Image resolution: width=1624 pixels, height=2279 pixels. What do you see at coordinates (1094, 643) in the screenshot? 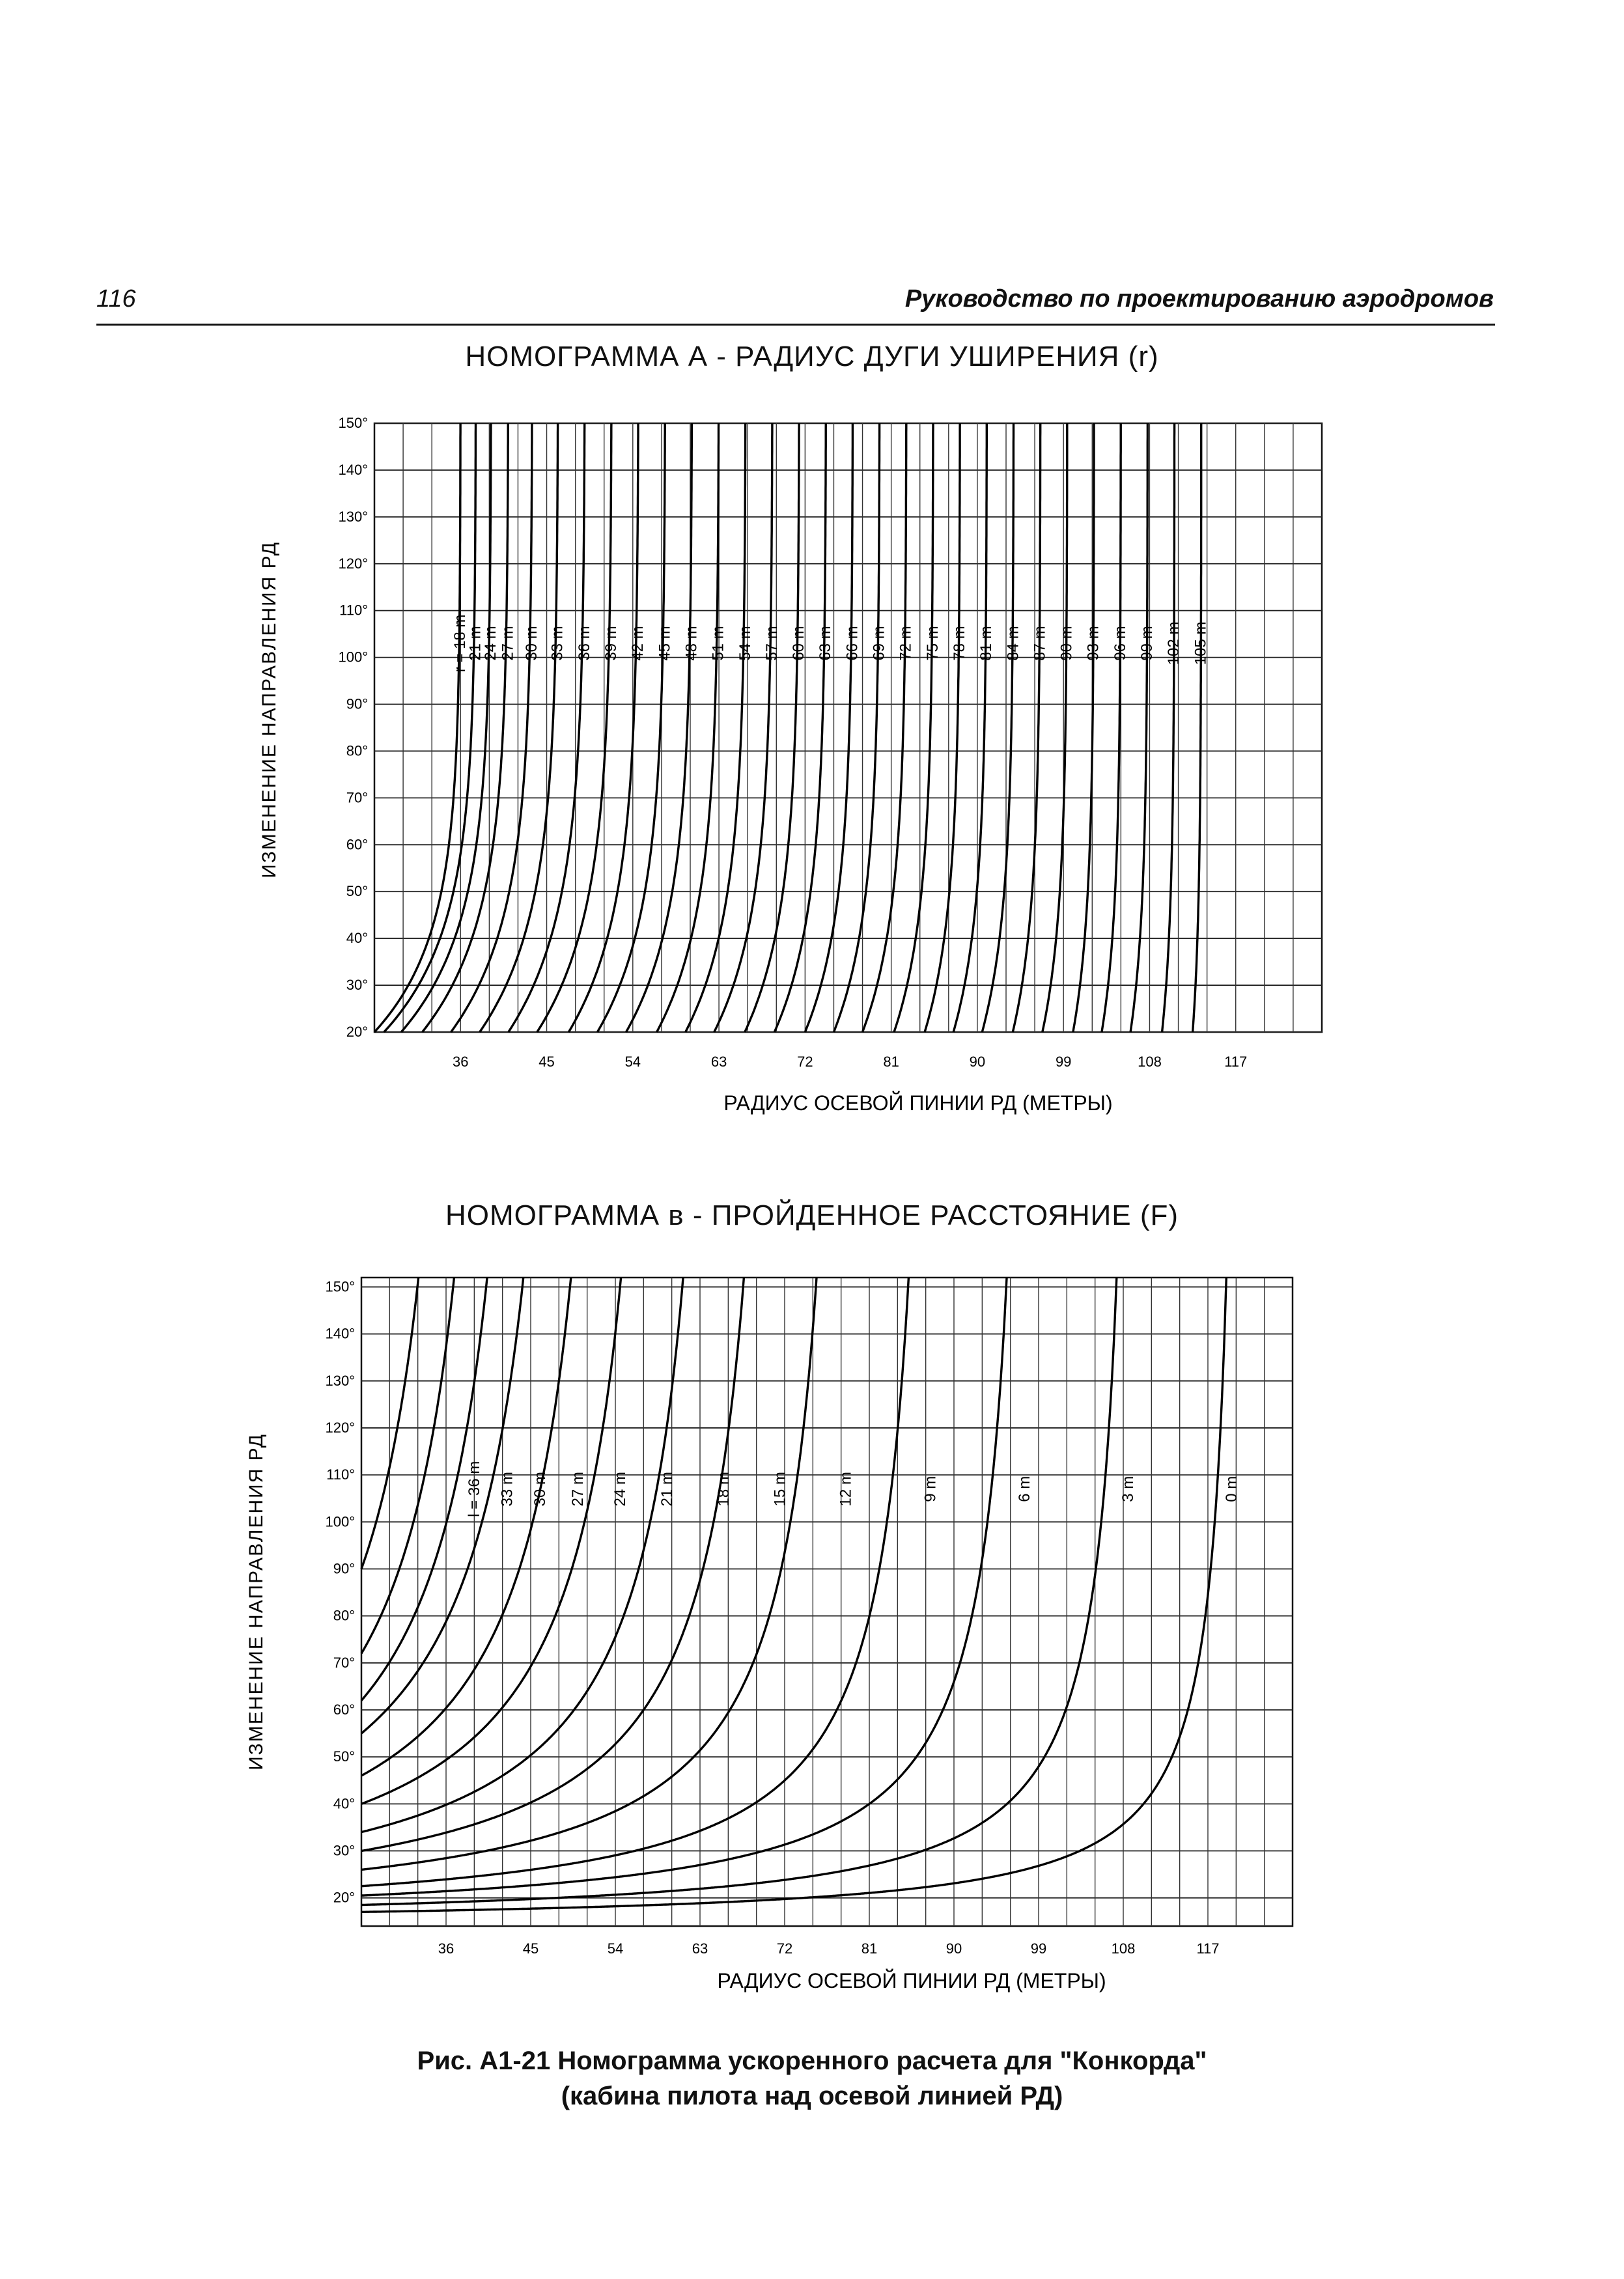
I see `curve-label: 93 m` at bounding box center [1094, 643].